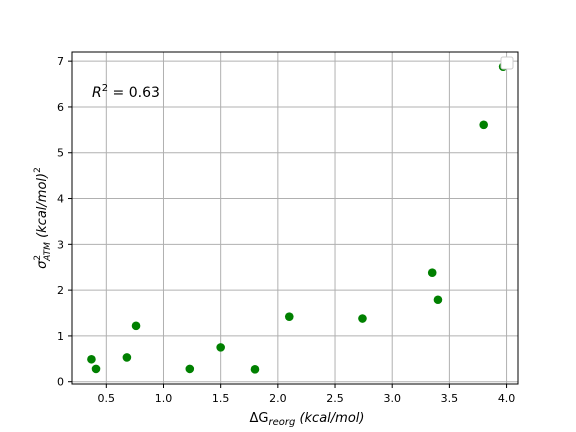  What do you see at coordinates (60, 290) in the screenshot?
I see `y-tick-label: 2` at bounding box center [60, 290].